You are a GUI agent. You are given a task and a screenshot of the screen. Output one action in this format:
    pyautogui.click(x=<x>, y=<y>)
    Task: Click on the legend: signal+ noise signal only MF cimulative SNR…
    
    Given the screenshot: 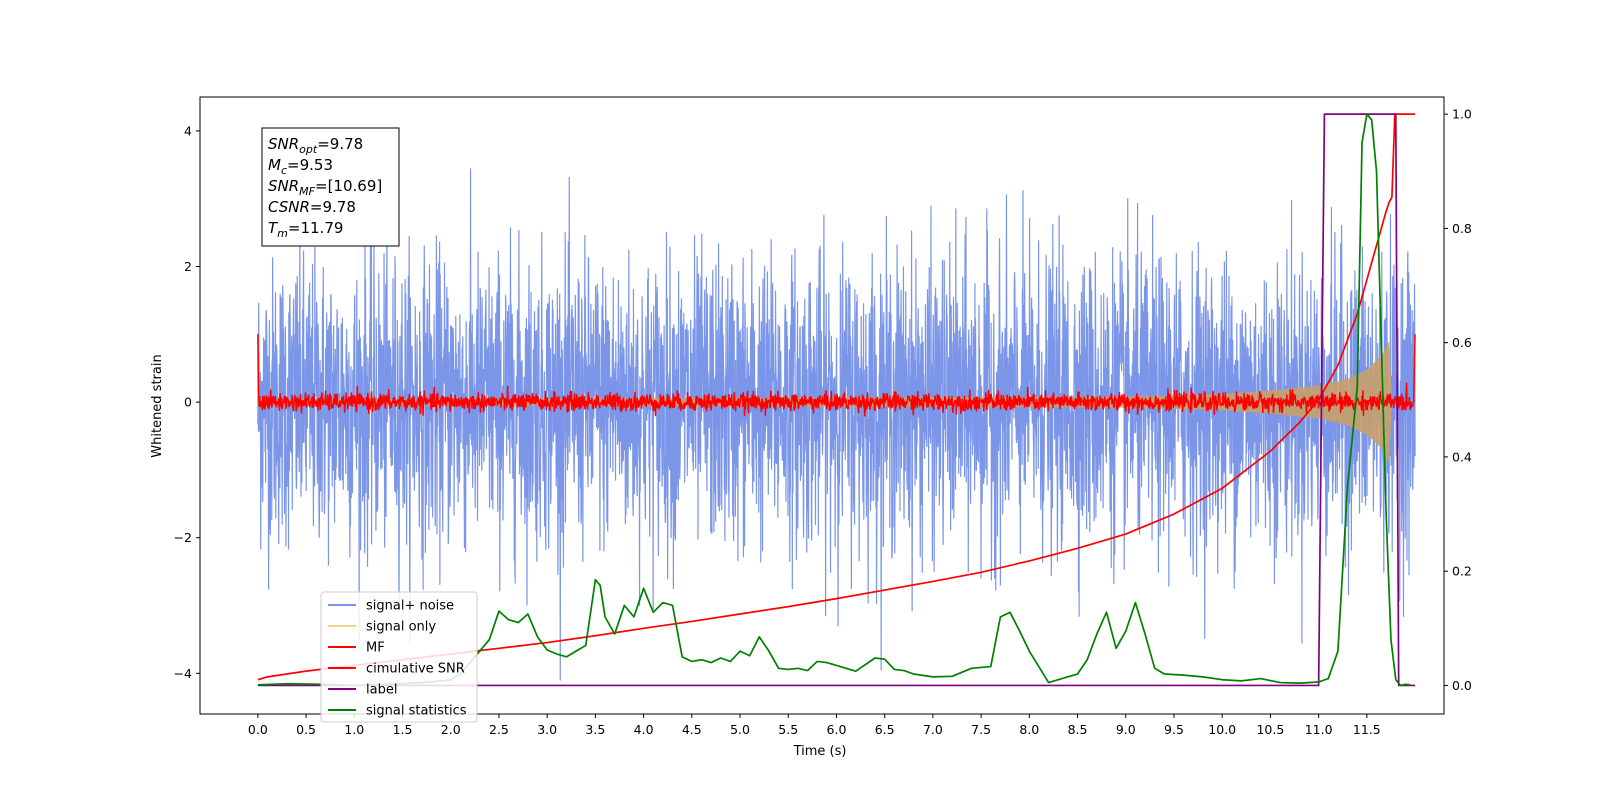 What is the action you would take?
    pyautogui.click(x=399, y=657)
    